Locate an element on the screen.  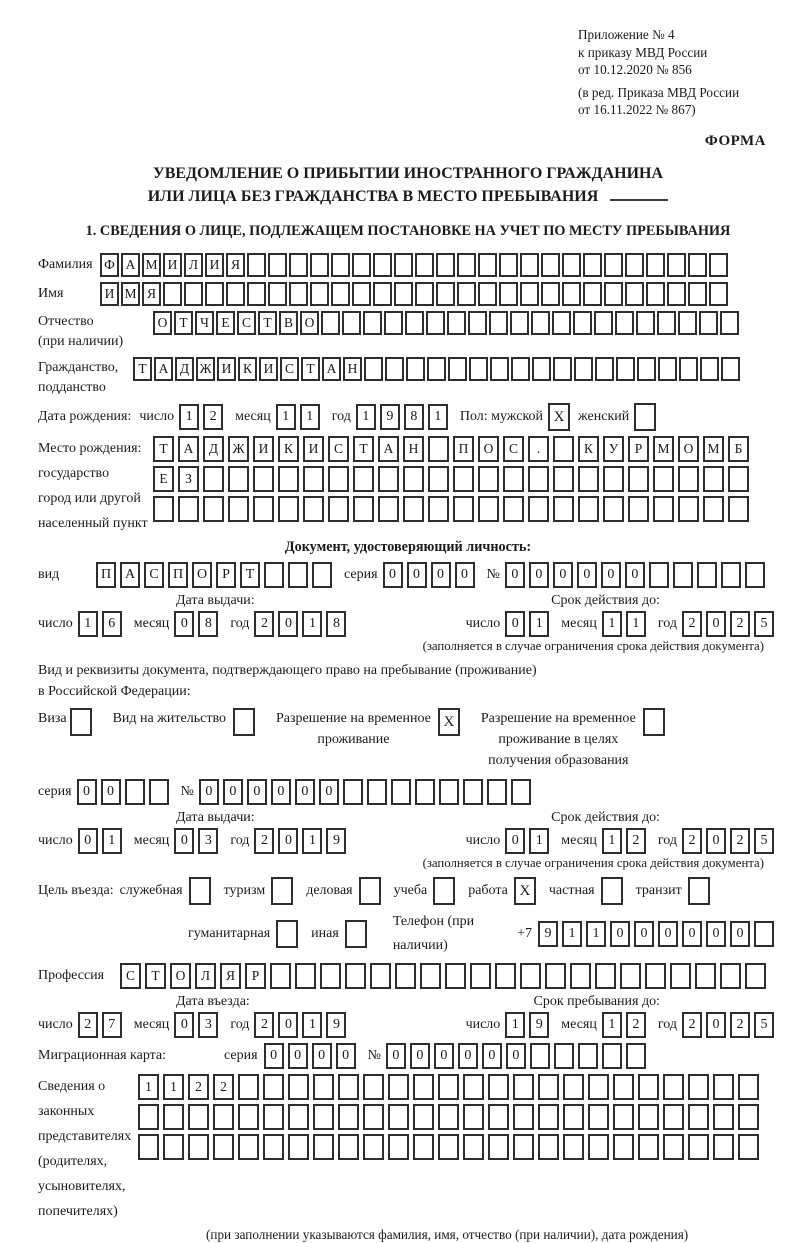
representatives-label-line: представителях is located at coordinates (85, 1137).